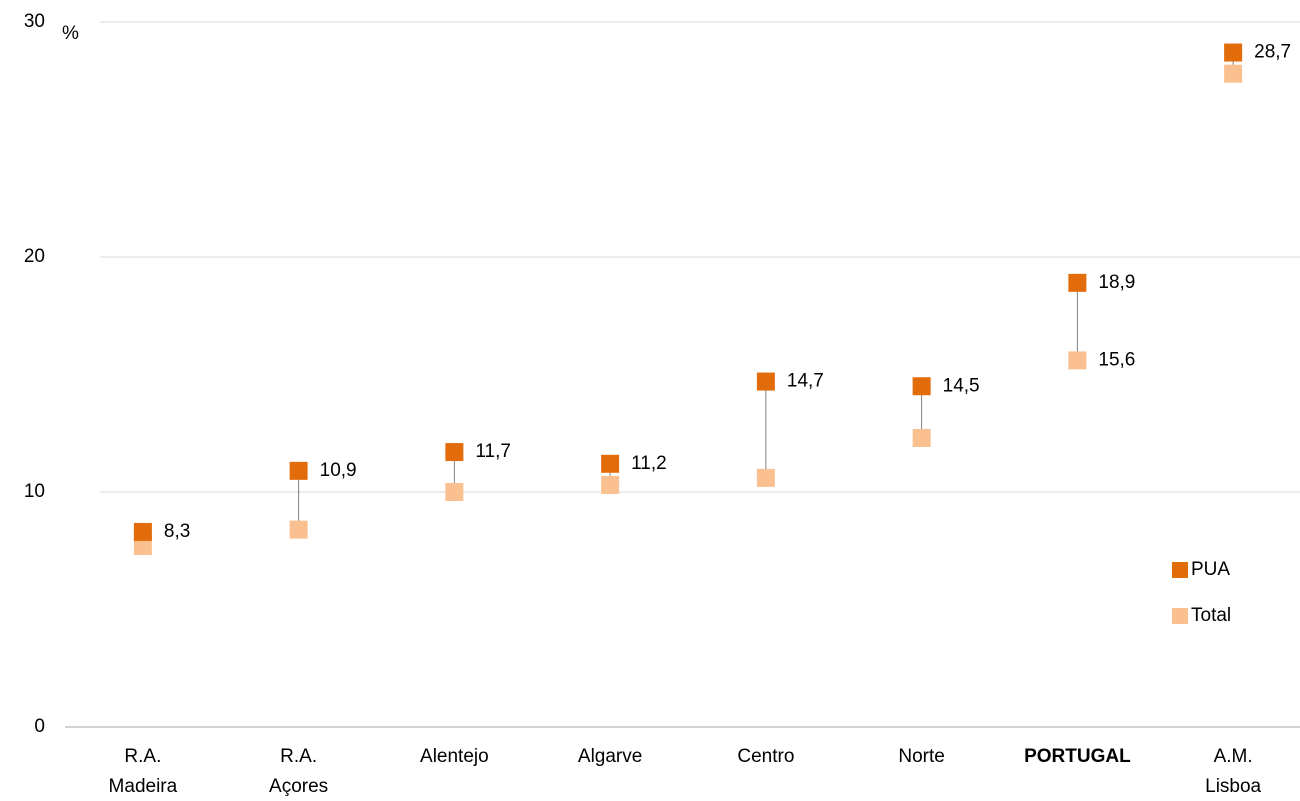 This screenshot has height=801, width=1300. I want to click on legend-label: Total, so click(1211, 615).